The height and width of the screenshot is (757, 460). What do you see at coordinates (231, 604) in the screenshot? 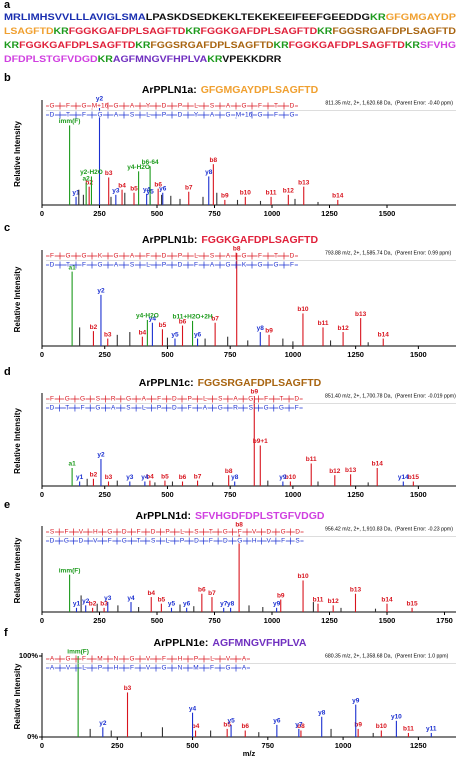
I see `peak-label: y8` at bounding box center [231, 604].